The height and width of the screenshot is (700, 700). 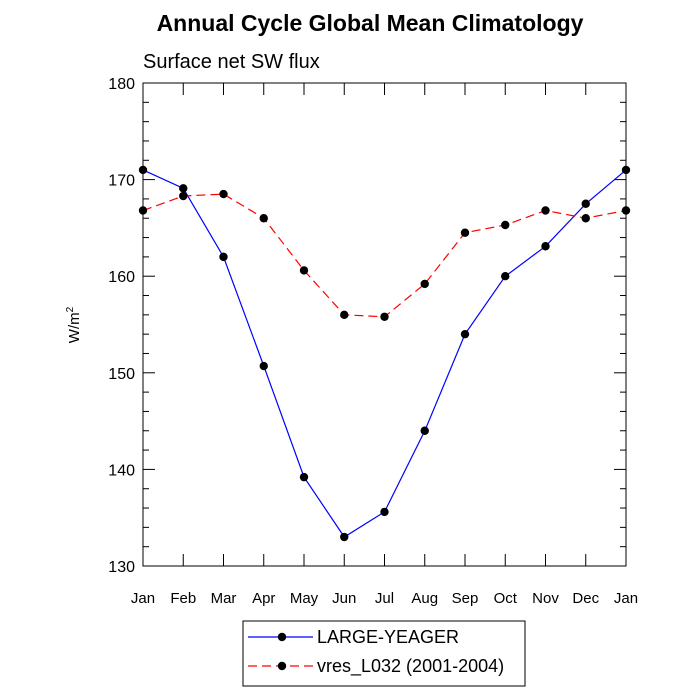 I want to click on series-line, so click(x=384, y=255).